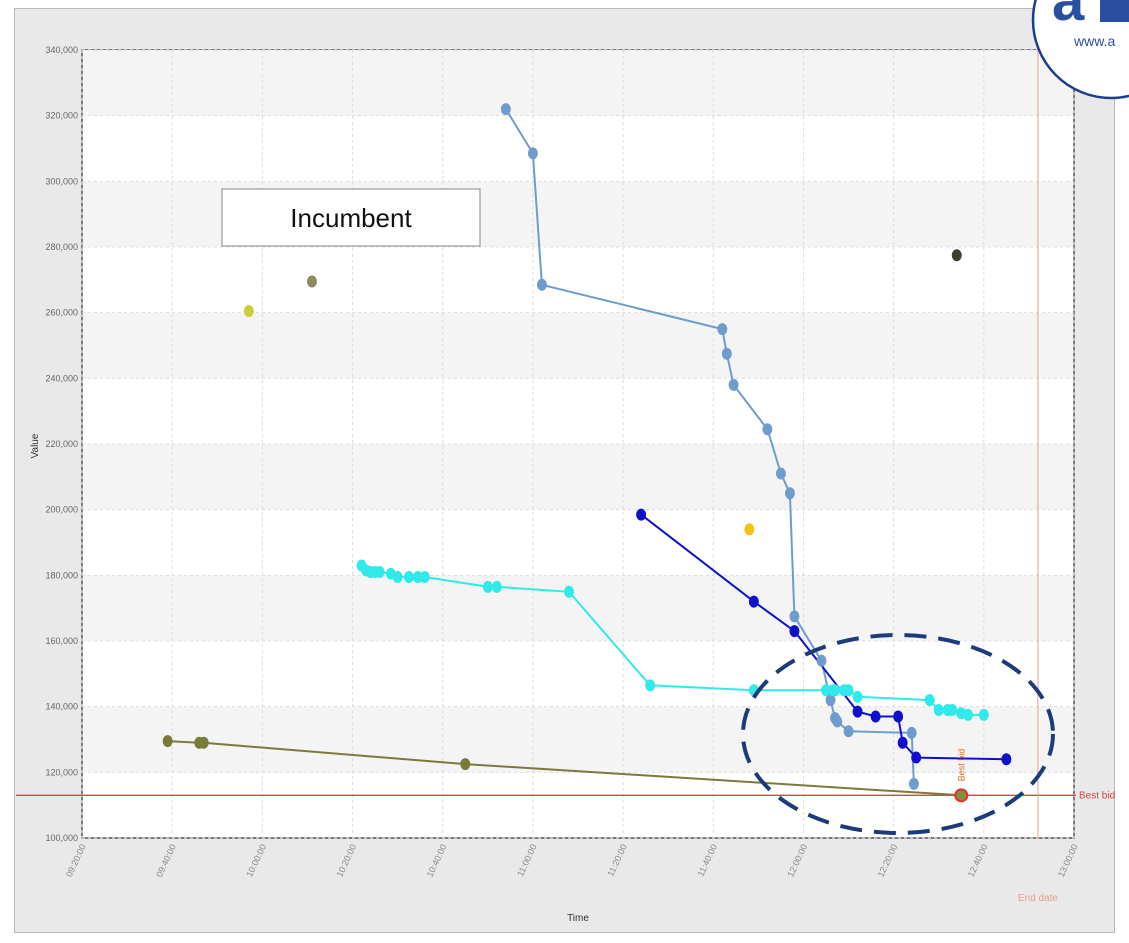  Describe the element at coordinates (1097, 795) in the screenshot. I see `best-bid-label: Best bid` at that location.